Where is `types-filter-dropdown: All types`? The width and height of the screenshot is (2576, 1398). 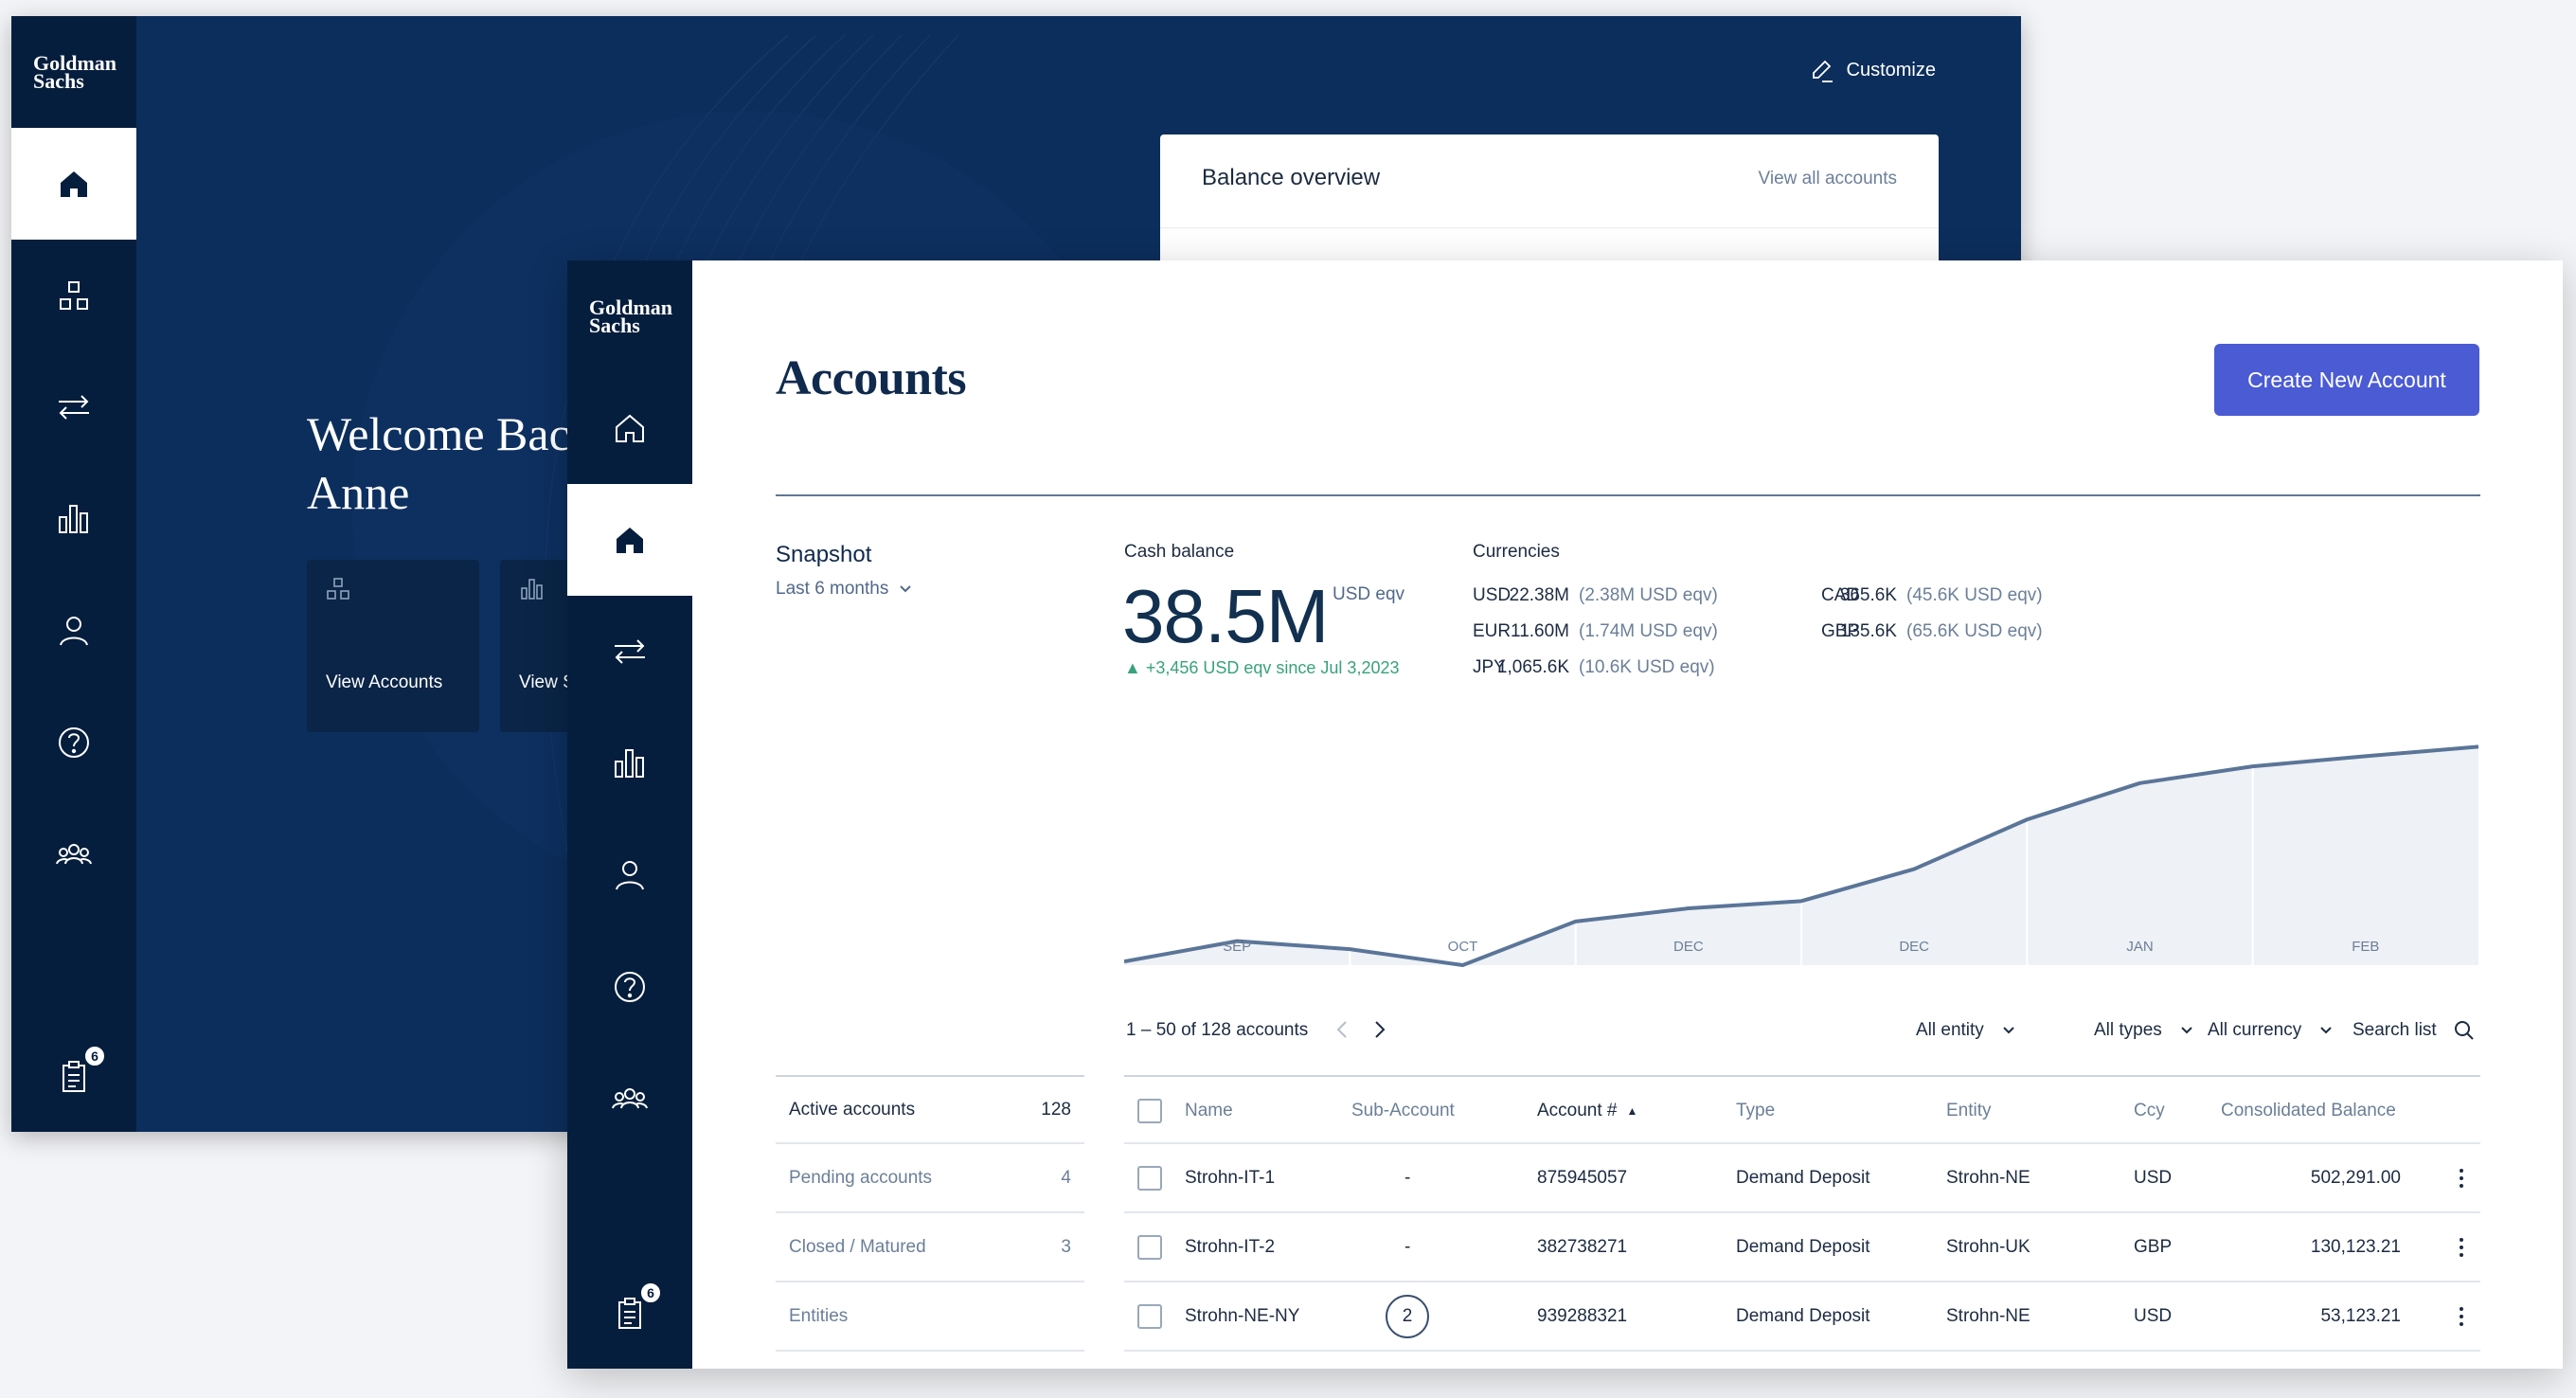 types-filter-dropdown: All types is located at coordinates (2144, 1030).